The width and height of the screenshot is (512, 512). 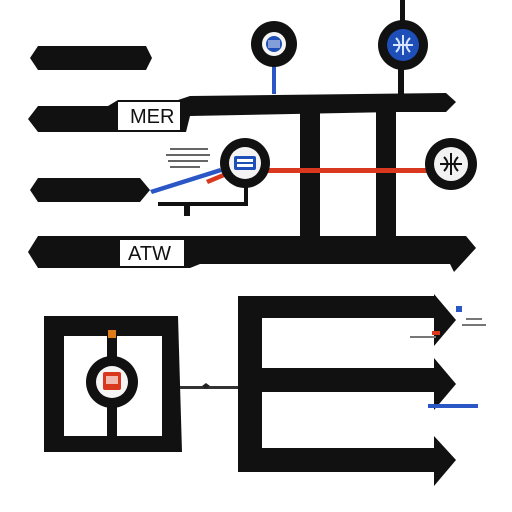 I want to click on display-node, so click(x=112, y=385).